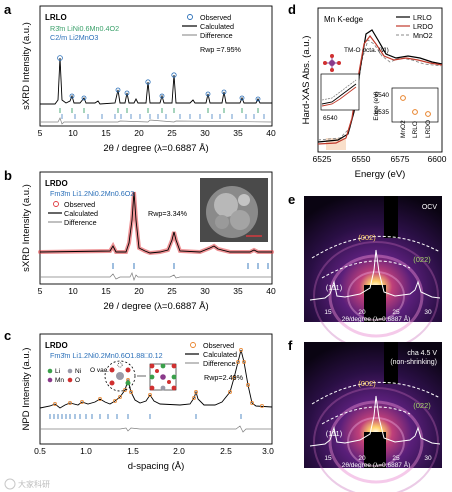 This screenshot has width=452, height=492. I want to click on panel-f-integrated-profile, so click(375, 421).